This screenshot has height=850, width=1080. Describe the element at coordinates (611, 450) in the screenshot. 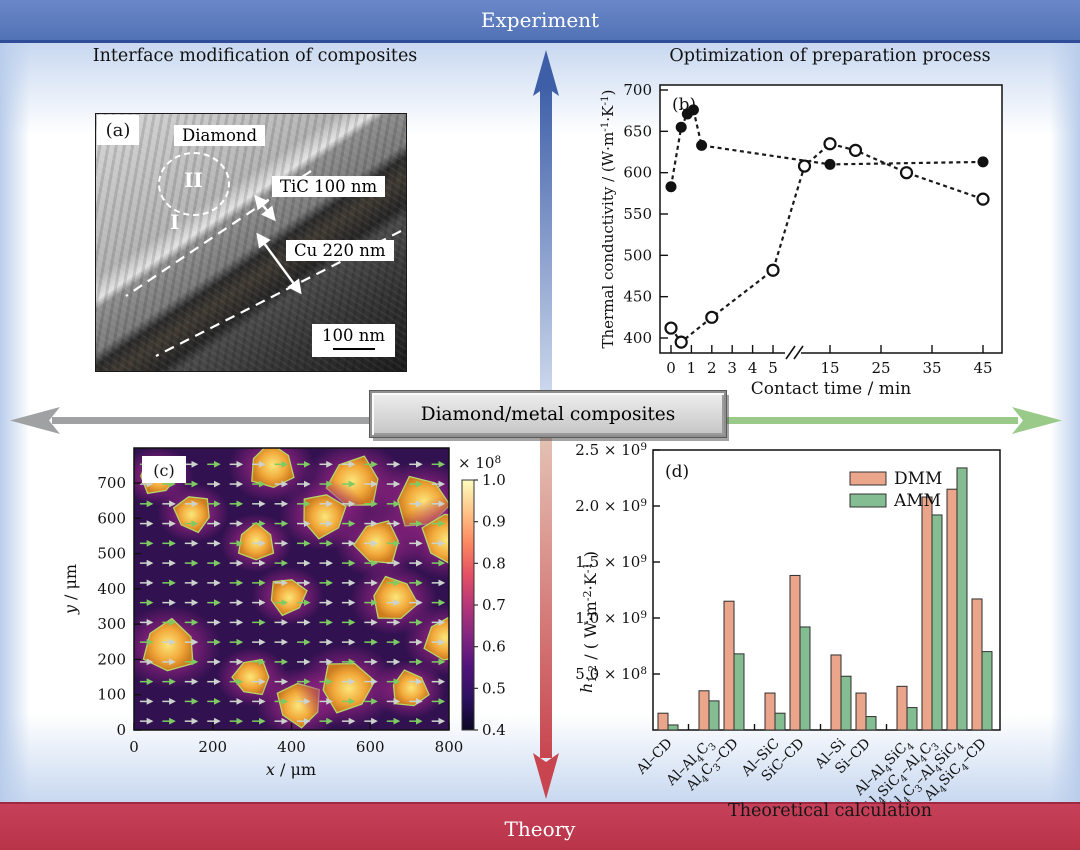

I see `svg-text: 2.5 × 109` at that location.